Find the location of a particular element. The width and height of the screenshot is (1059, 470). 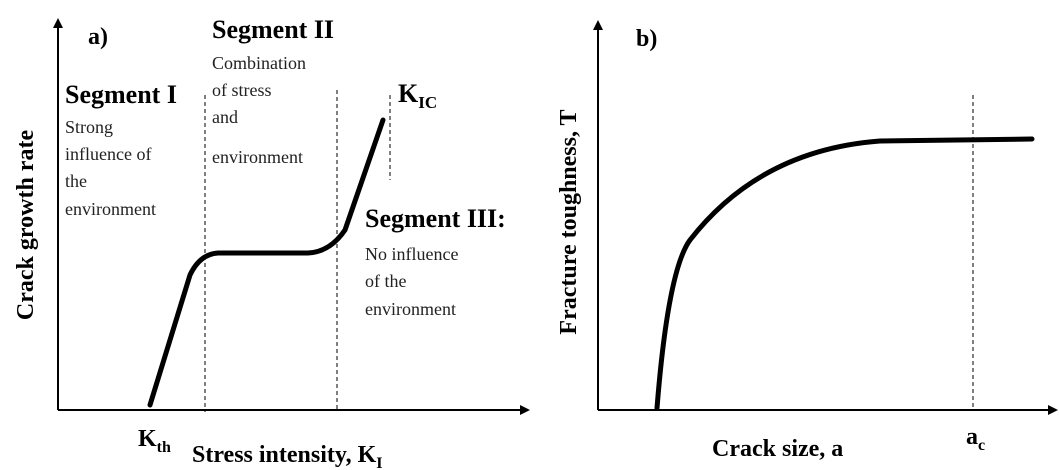

segment-text: of the is located at coordinates (385, 281).